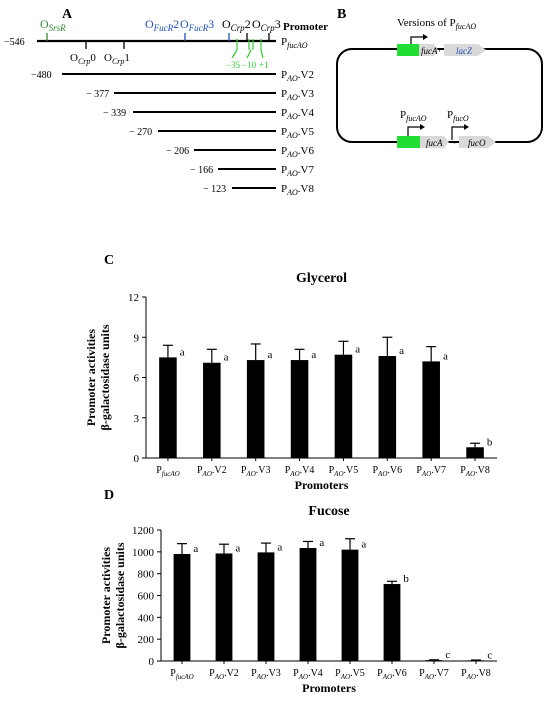 The width and height of the screenshot is (550, 719). What do you see at coordinates (117, 59) in the screenshot?
I see `site-crp1: OCrp1` at bounding box center [117, 59].